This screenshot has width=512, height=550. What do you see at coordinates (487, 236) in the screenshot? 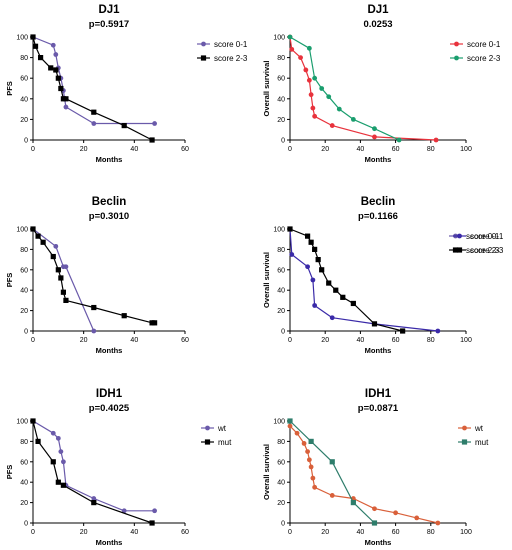
I see `legend-label: score 0-1` at bounding box center [487, 236].